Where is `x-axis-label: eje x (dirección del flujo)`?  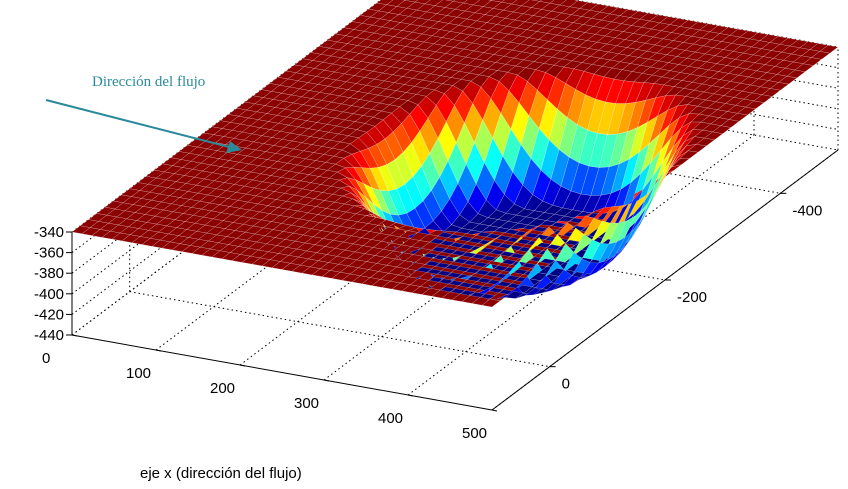 x-axis-label: eje x (dirección del flujo) is located at coordinates (221, 473).